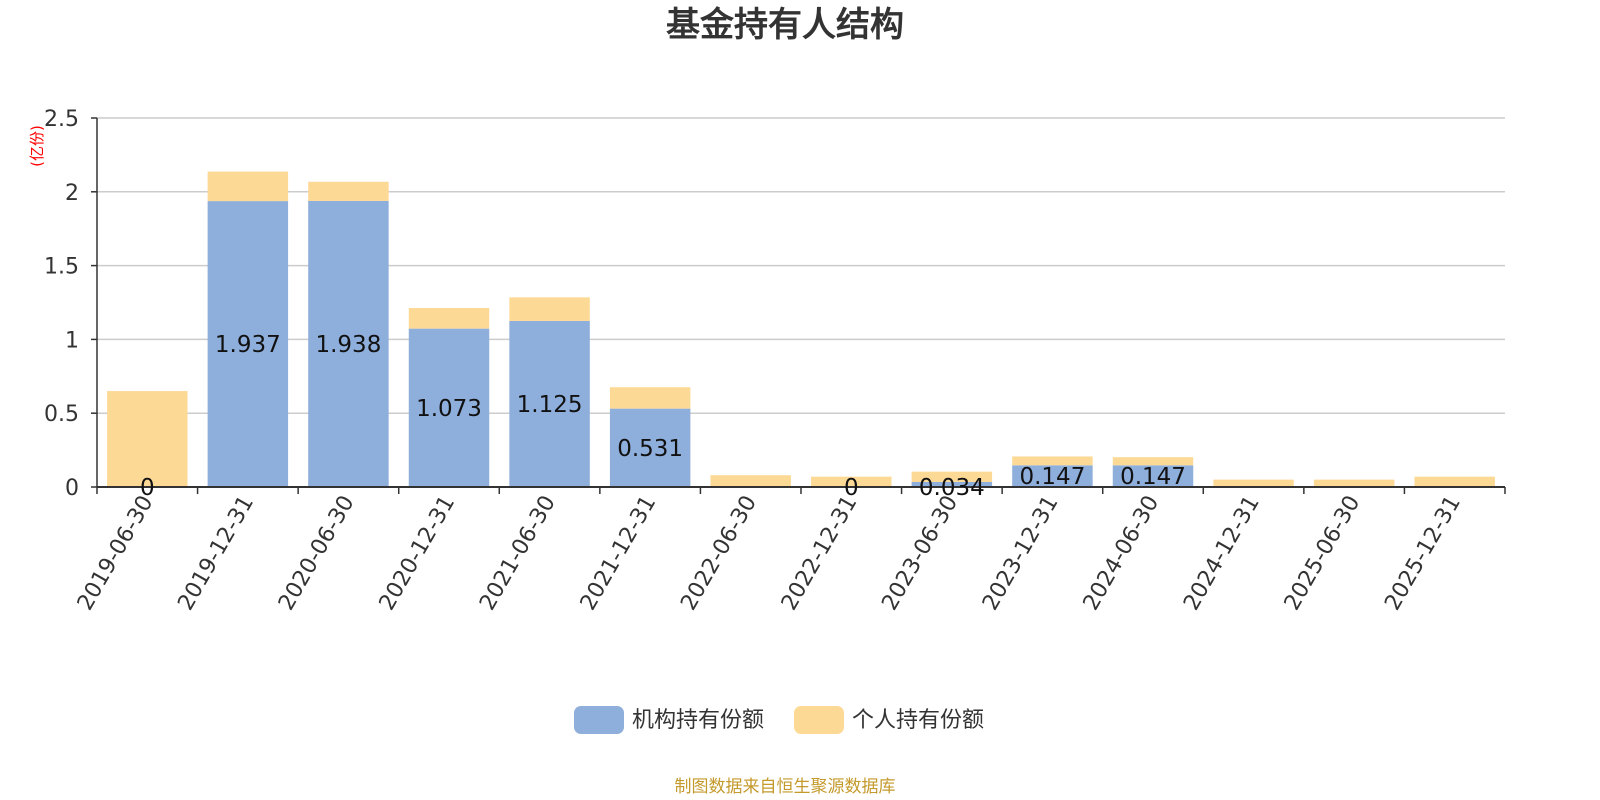  What do you see at coordinates (1222, 553) in the screenshot?
I see `x-tick-label: 2024-12-31` at bounding box center [1222, 553].